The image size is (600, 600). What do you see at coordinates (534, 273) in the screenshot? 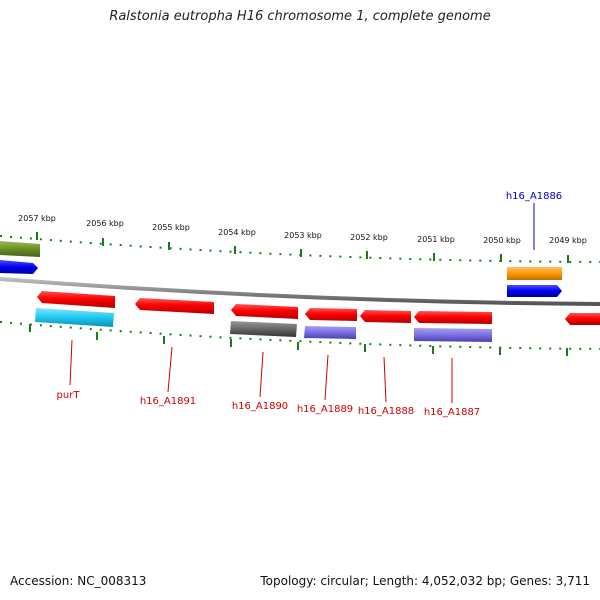
I see `feature-orange` at bounding box center [534, 273].